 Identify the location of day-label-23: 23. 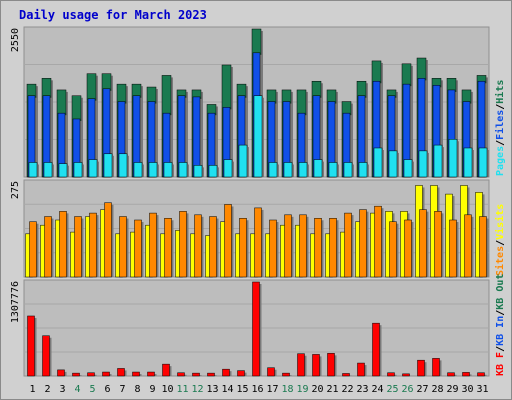
(362, 389).